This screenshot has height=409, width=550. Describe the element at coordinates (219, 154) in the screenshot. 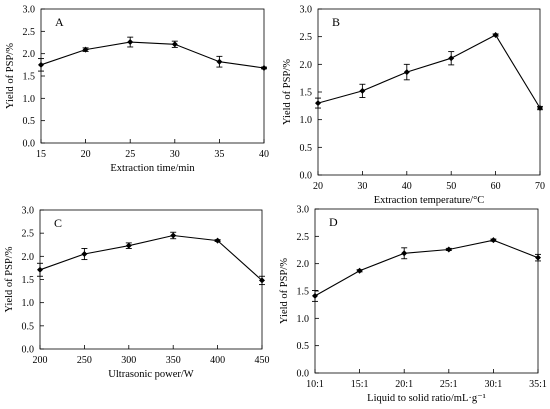

I see `x-tick-label: 35` at that location.